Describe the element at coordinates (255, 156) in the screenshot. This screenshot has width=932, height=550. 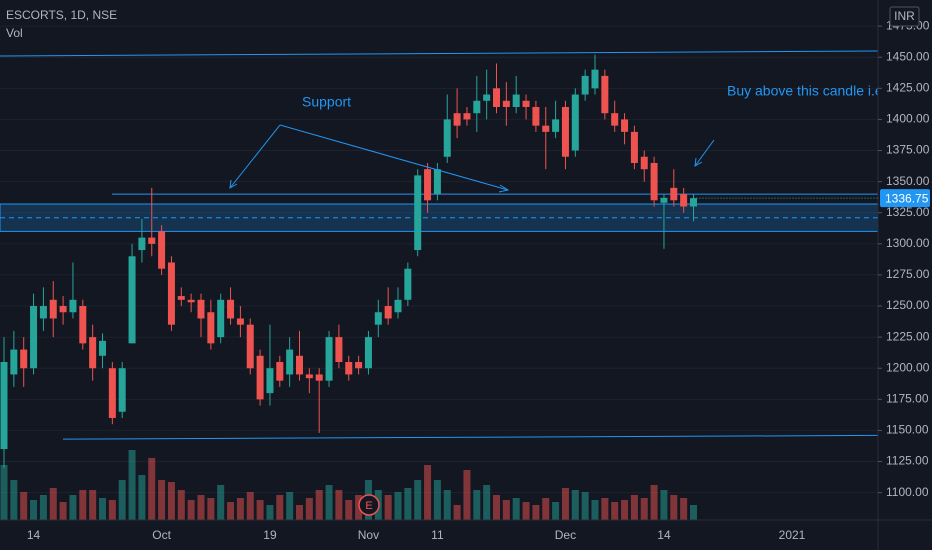
I see `arrow` at that location.